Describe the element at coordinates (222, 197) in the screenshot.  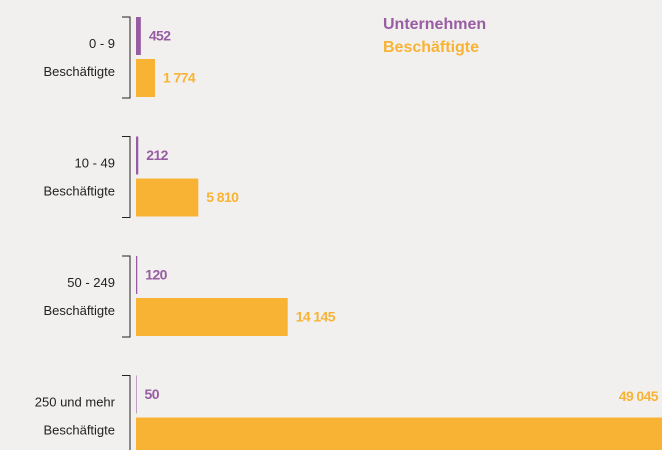
I see `value-label: 5 810` at that location.